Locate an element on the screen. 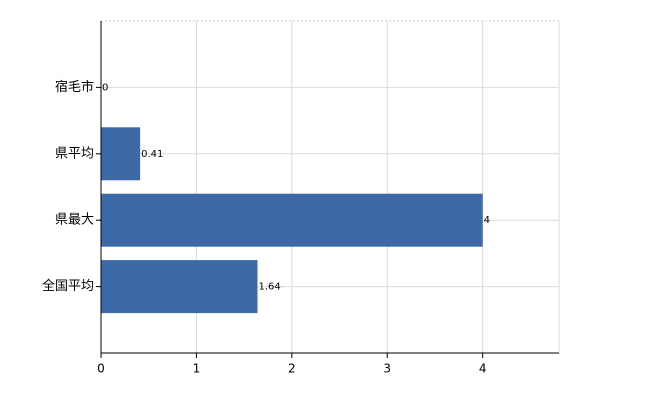 The image size is (650, 400). value-label: 1.64 is located at coordinates (269, 287).